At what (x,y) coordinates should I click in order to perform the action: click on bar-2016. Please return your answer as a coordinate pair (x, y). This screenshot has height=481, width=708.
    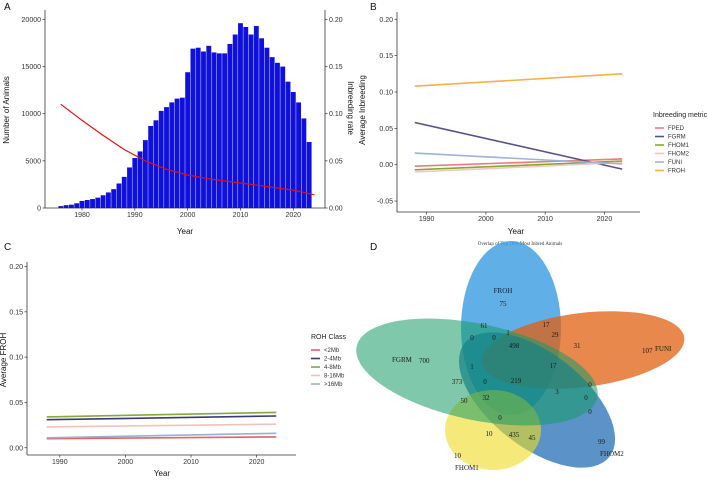
    Looking at the image, I should click on (272, 132).